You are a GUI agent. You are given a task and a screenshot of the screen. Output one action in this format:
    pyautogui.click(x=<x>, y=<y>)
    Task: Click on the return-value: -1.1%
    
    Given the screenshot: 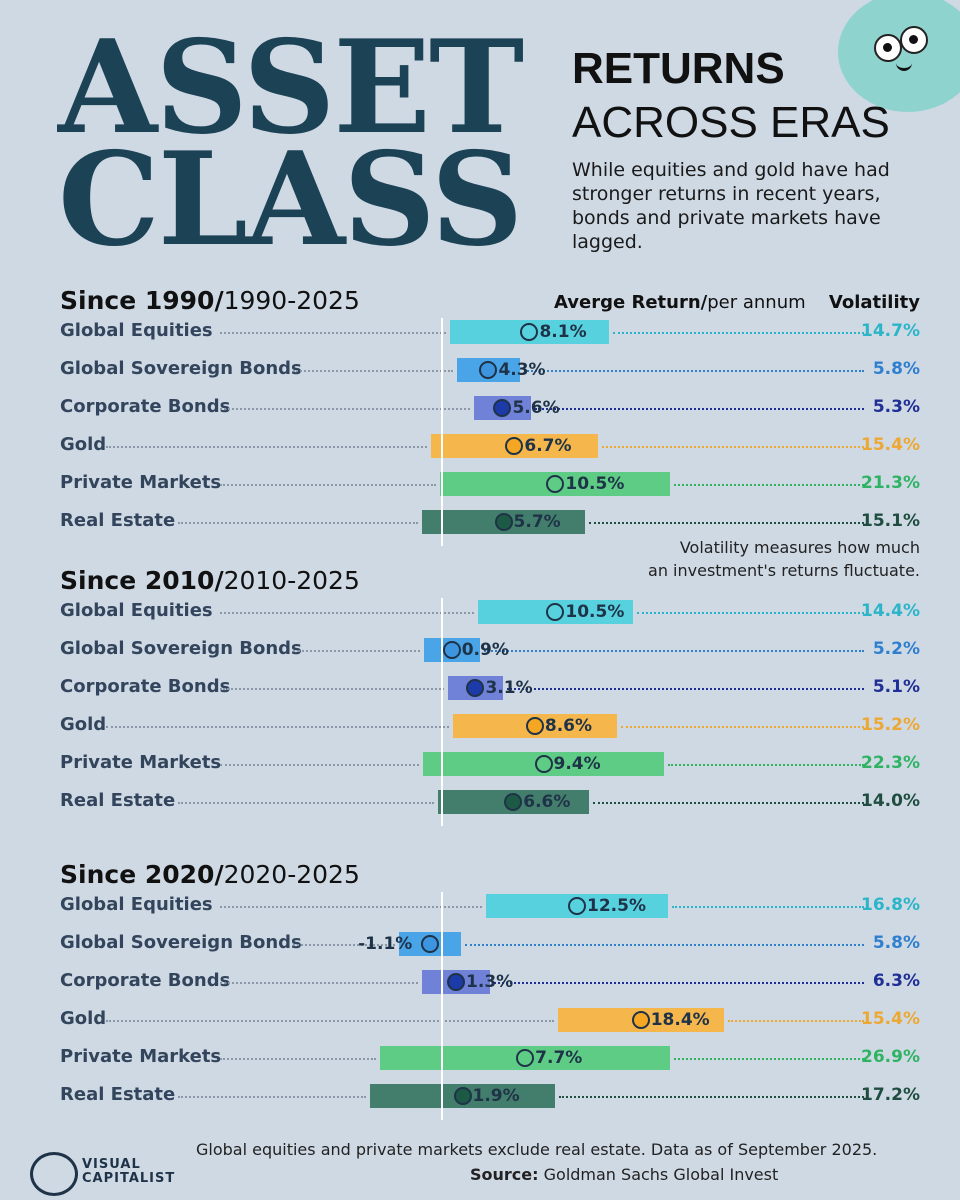 What is the action you would take?
    pyautogui.click(x=385, y=944)
    